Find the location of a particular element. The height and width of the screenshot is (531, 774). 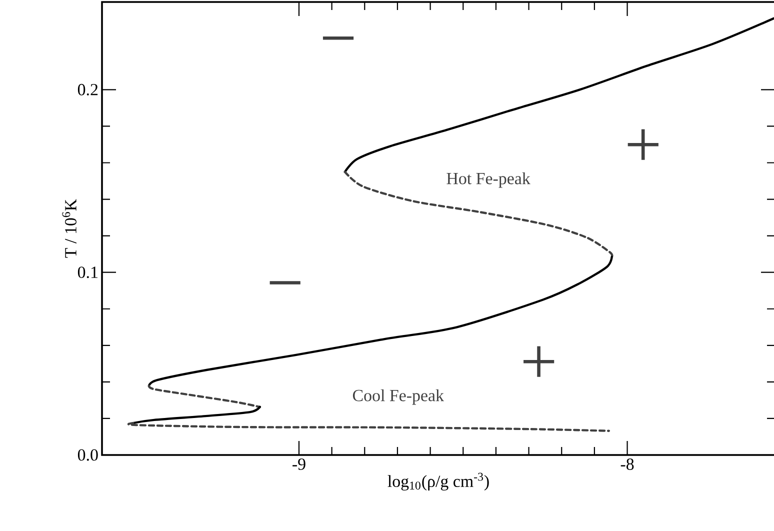

annotation: Cool Fe-peak is located at coordinates (398, 397).